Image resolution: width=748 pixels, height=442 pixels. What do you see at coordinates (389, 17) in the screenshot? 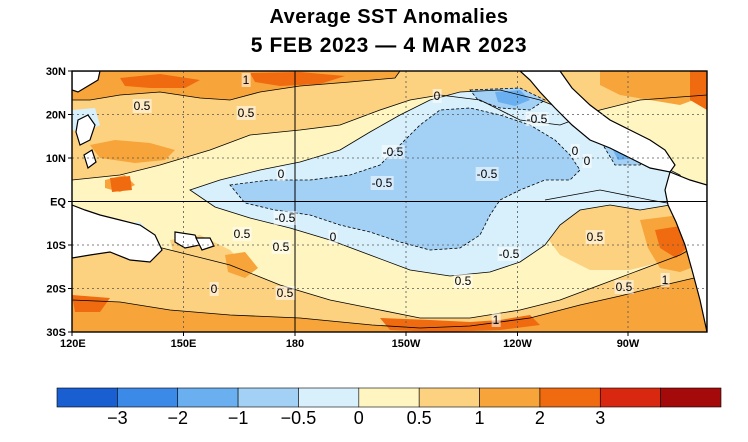
I see `map-title: Average SST Anomalies` at bounding box center [389, 17].